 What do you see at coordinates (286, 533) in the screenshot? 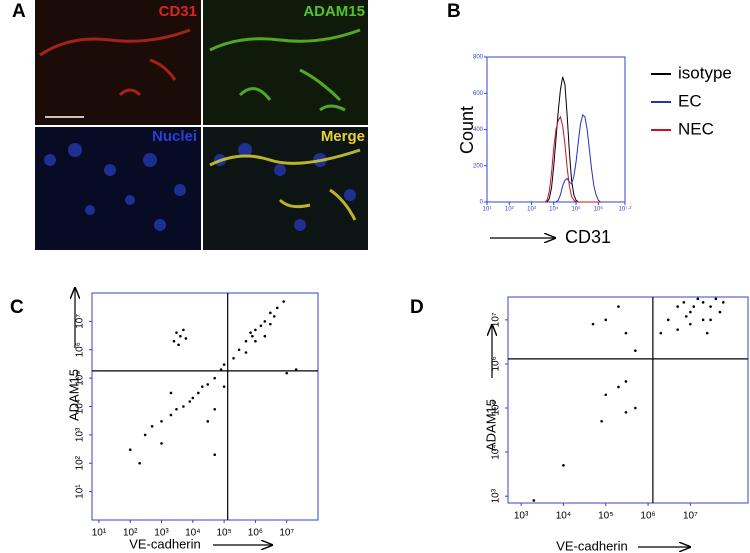
I see `x-tick-label: 10⁷` at bounding box center [286, 533].